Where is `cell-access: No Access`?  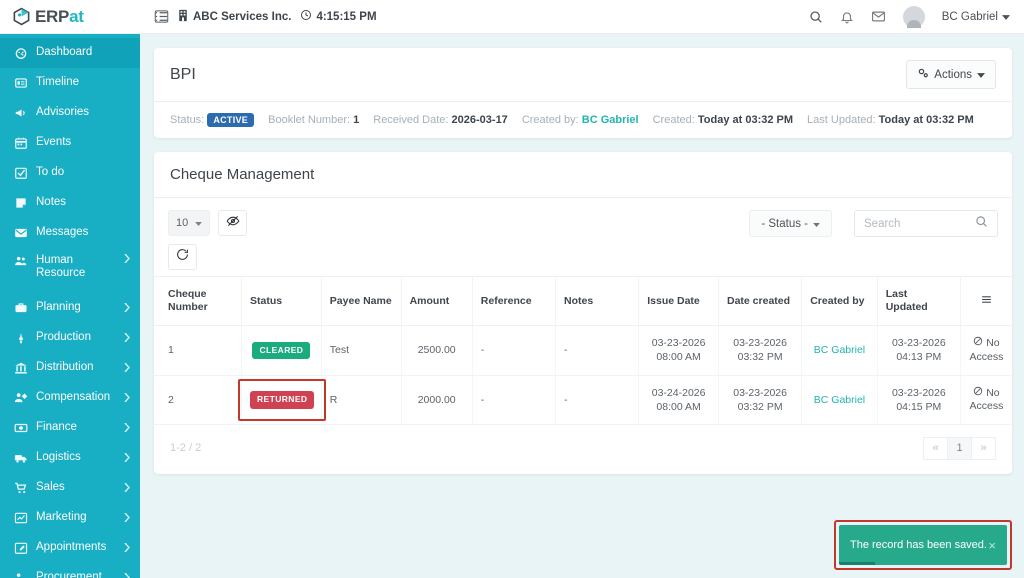
cell-access: No Access is located at coordinates (986, 400).